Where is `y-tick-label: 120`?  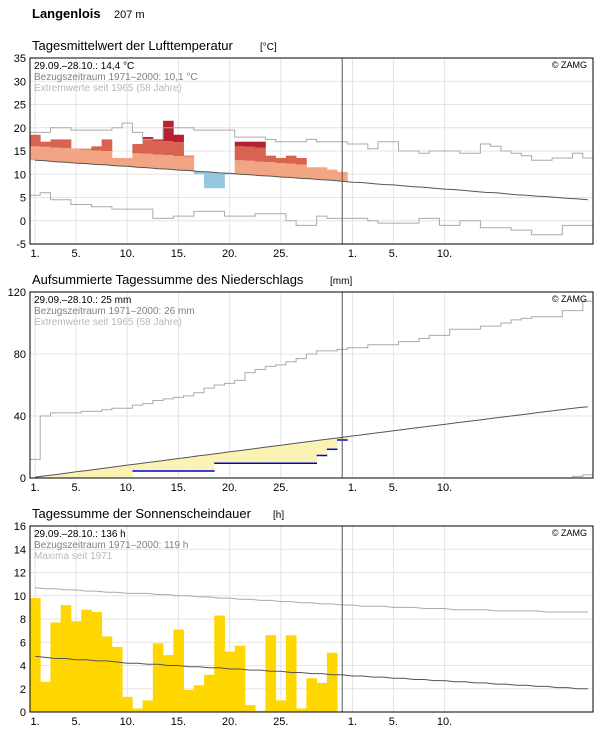
y-tick-label: 120 is located at coordinates (17, 293).